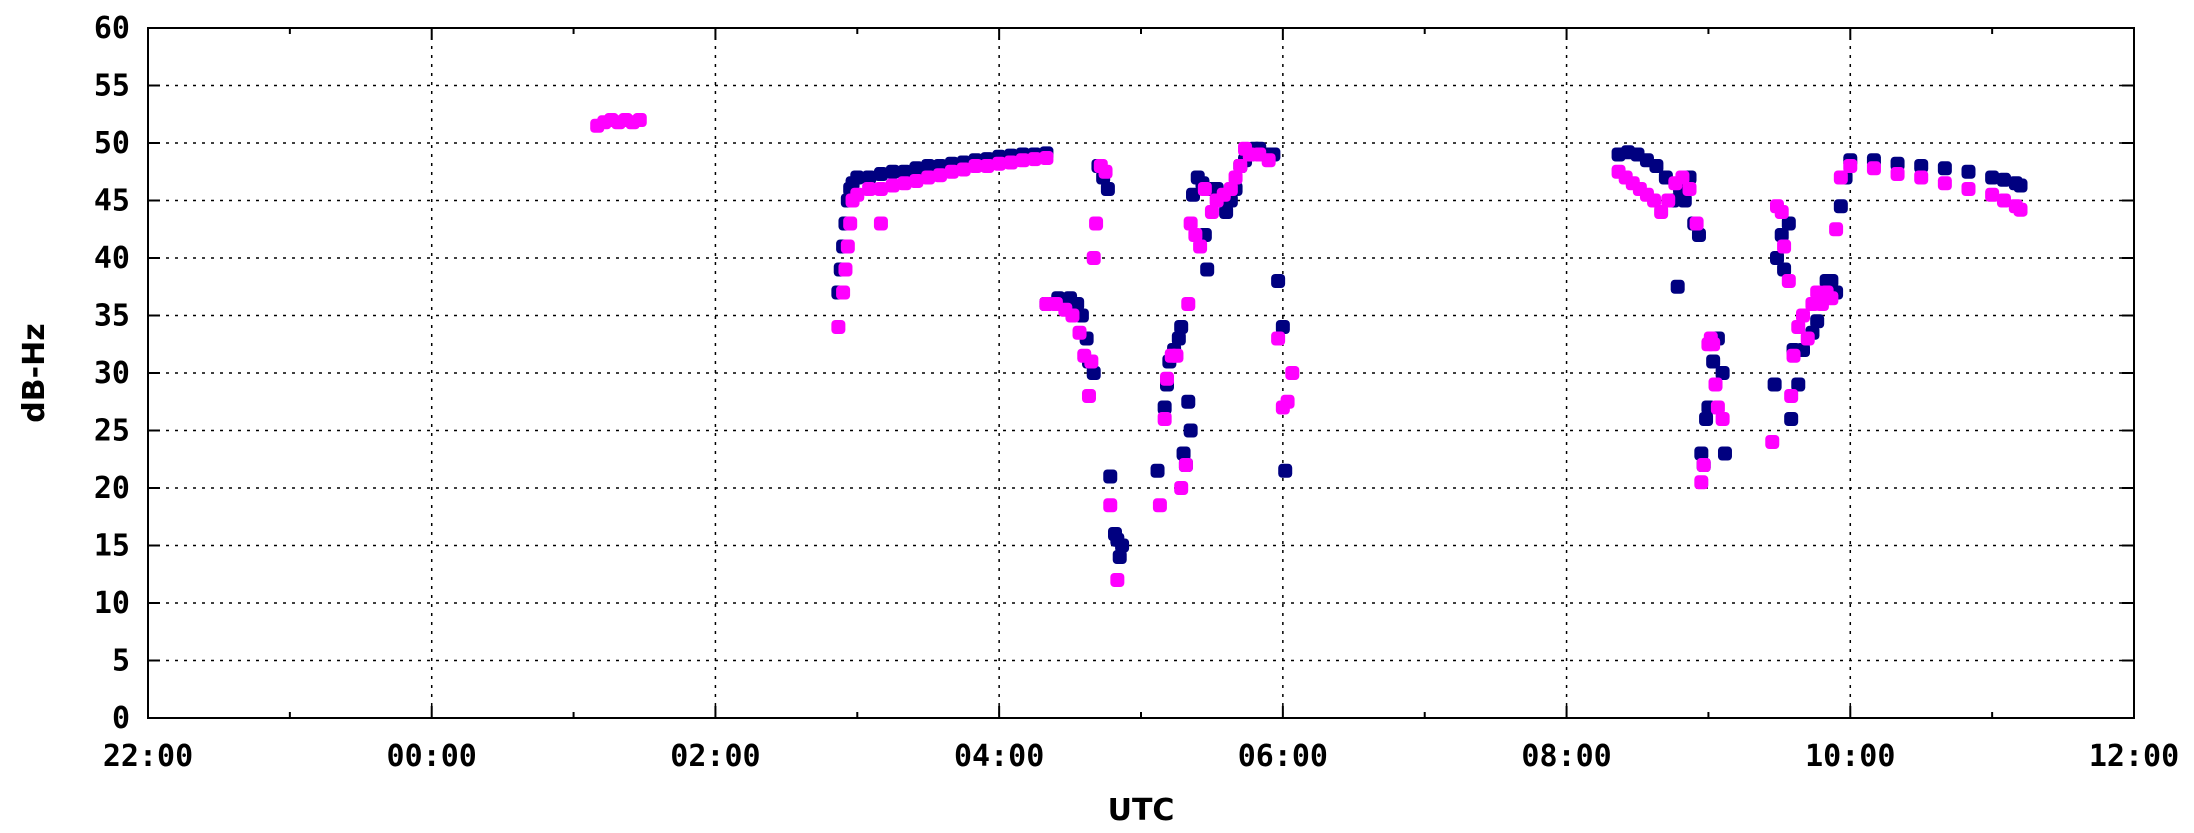 Image resolution: width=2194 pixels, height=833 pixels. Describe the element at coordinates (112, 258) in the screenshot. I see `y-tick-label: 40` at that location.